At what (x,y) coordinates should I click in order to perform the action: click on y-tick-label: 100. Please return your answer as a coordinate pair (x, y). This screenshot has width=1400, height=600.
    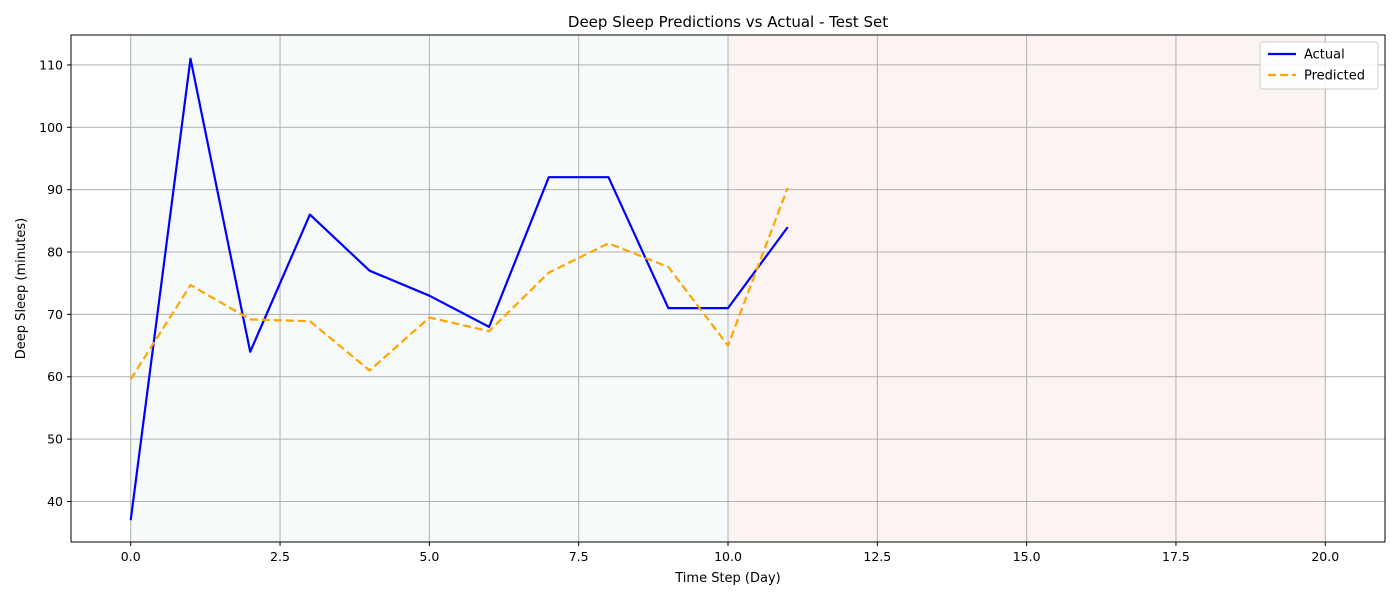
    Looking at the image, I should click on (51, 127).